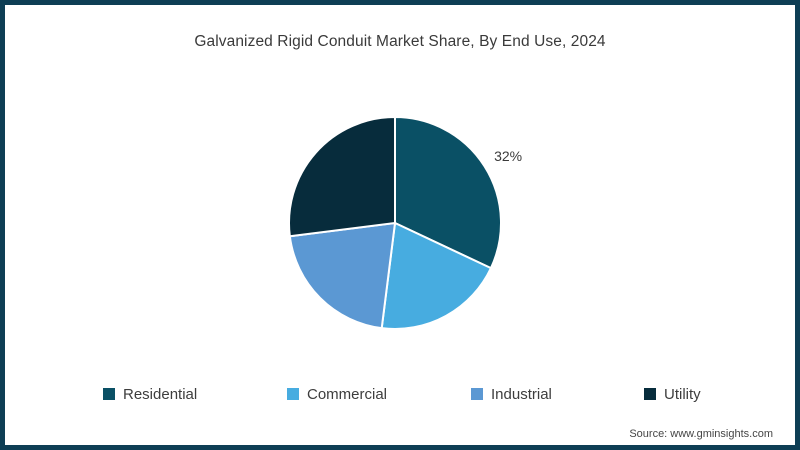 This screenshot has height=450, width=800. I want to click on legend-label: Commercial, so click(347, 394).